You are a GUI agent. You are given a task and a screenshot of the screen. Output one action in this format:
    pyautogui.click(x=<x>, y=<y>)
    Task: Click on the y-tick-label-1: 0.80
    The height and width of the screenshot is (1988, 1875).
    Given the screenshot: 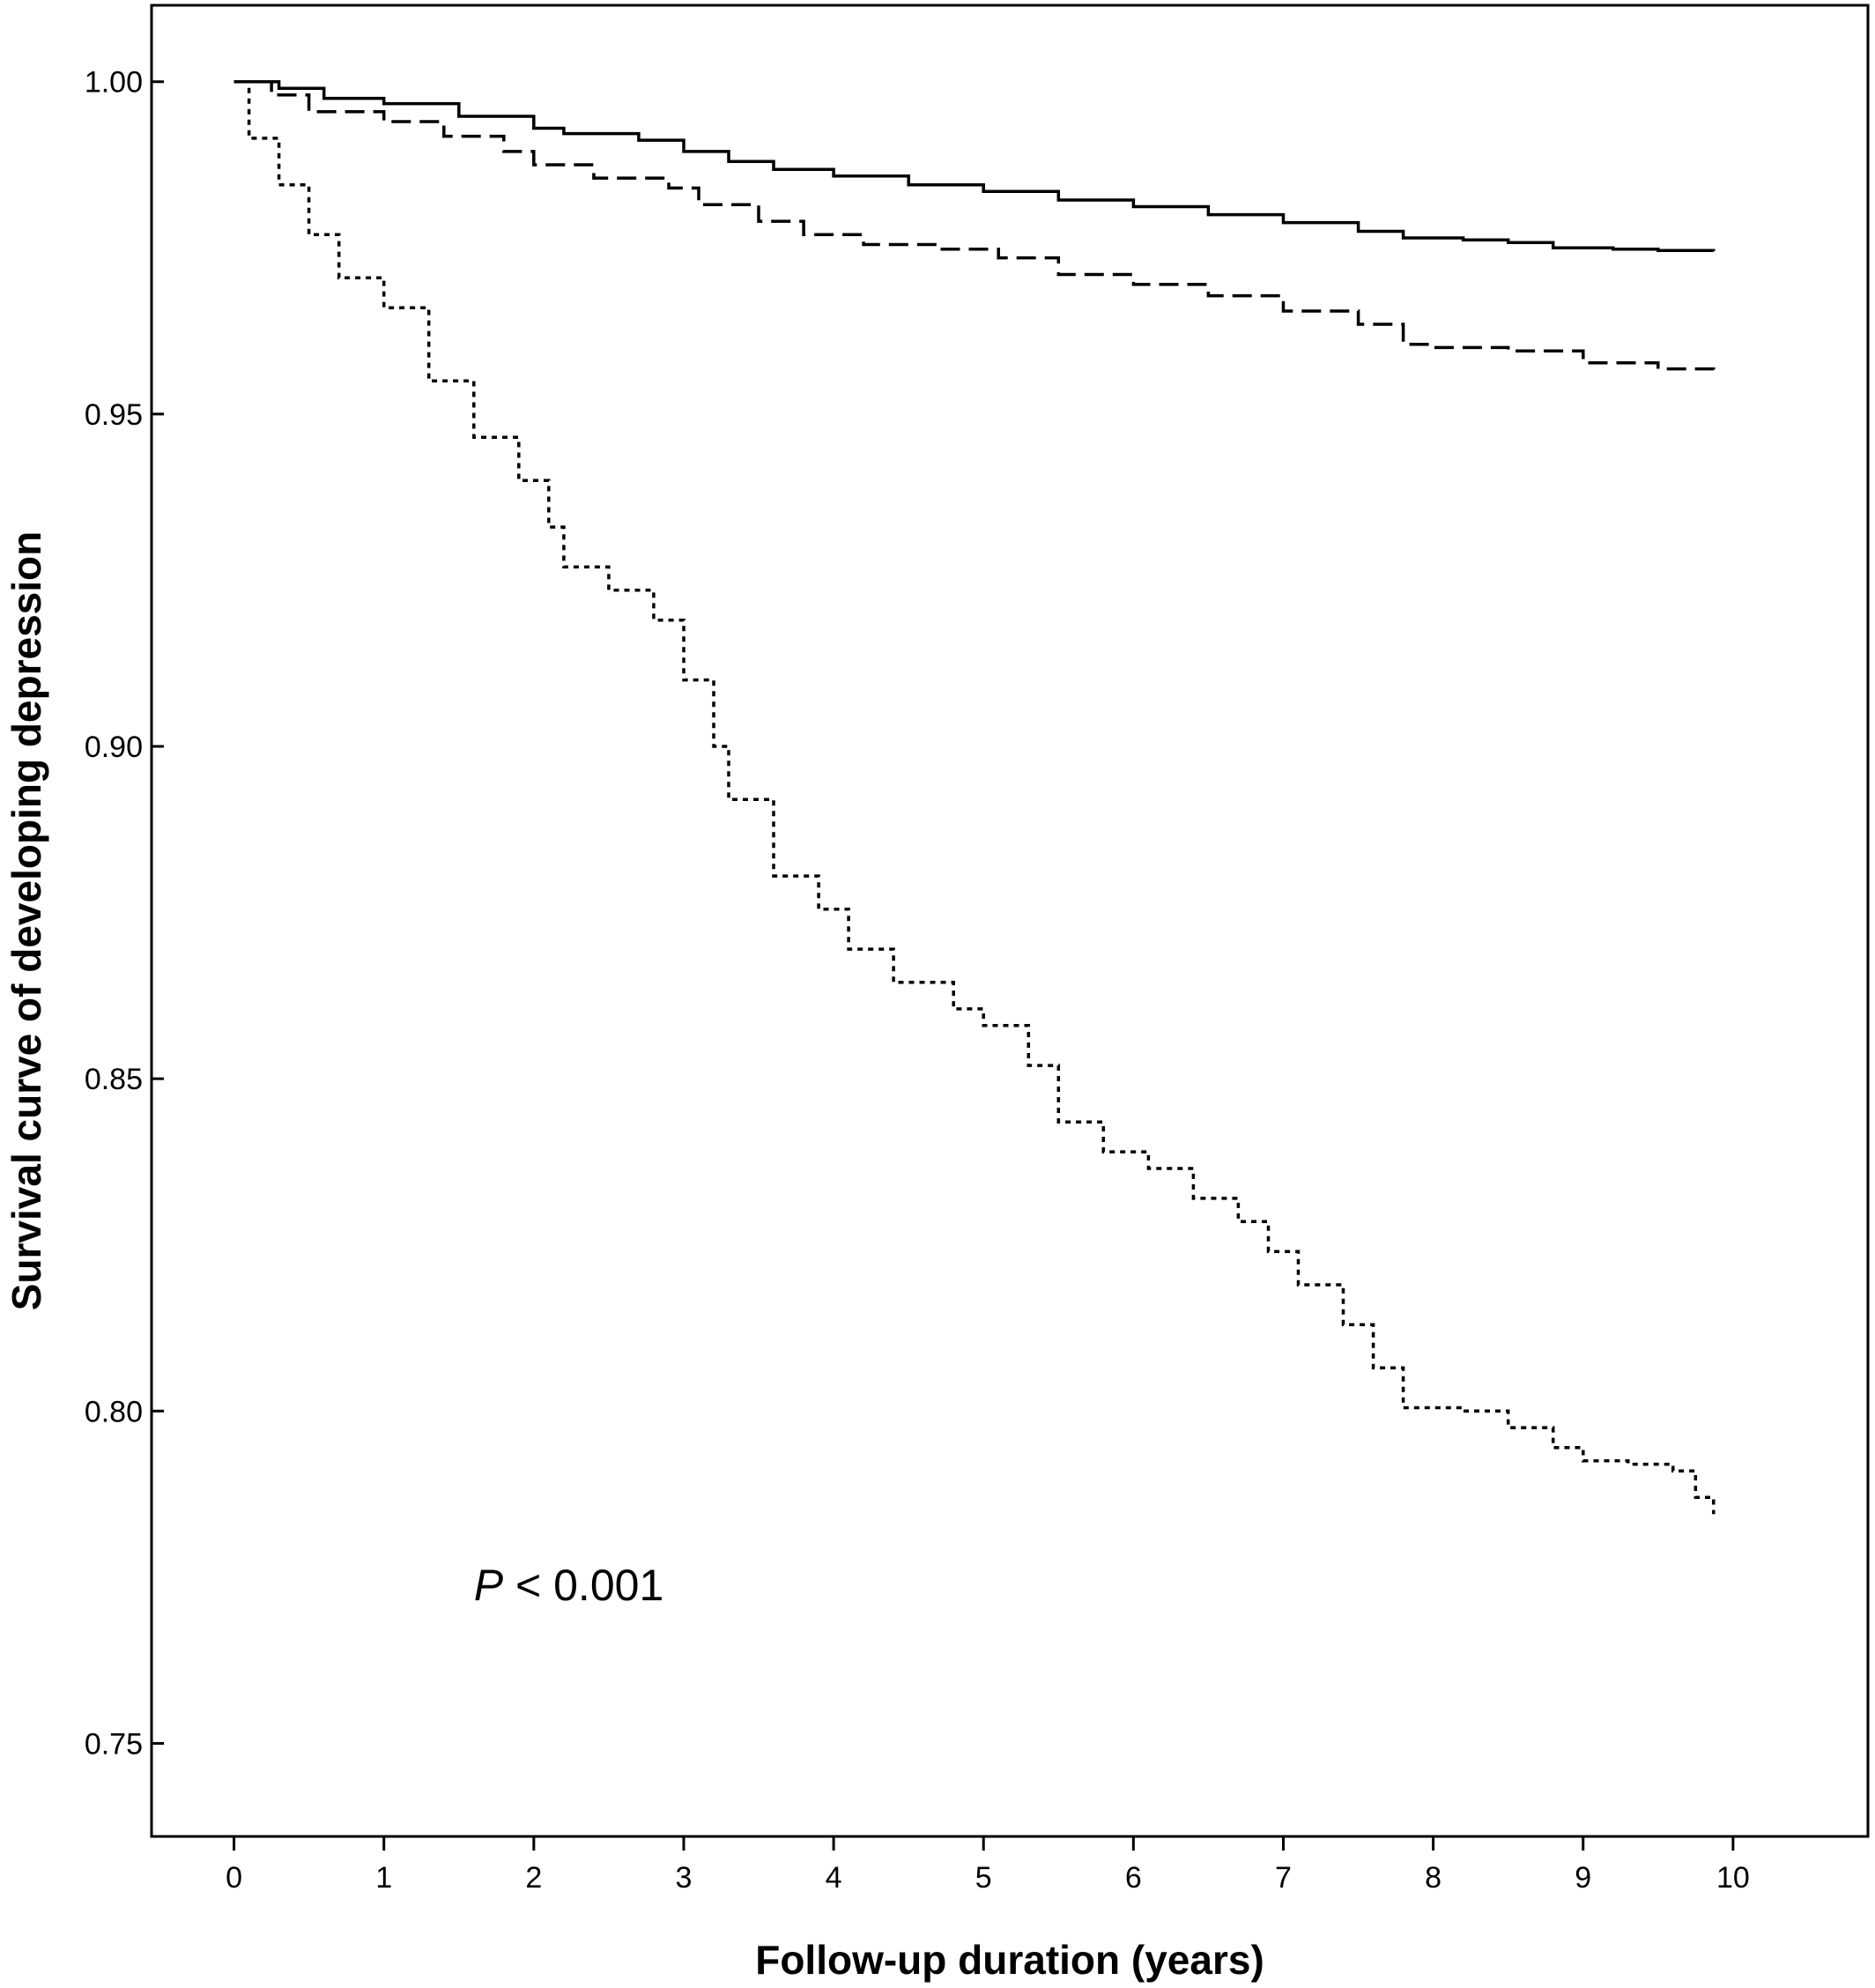 What is the action you would take?
    pyautogui.click(x=114, y=1412)
    